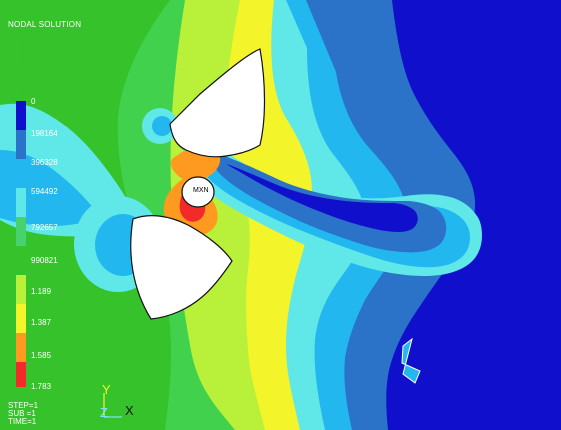 Image resolution: width=561 pixels, height=430 pixels. I want to click on legend-label-3: 594492, so click(44, 191).